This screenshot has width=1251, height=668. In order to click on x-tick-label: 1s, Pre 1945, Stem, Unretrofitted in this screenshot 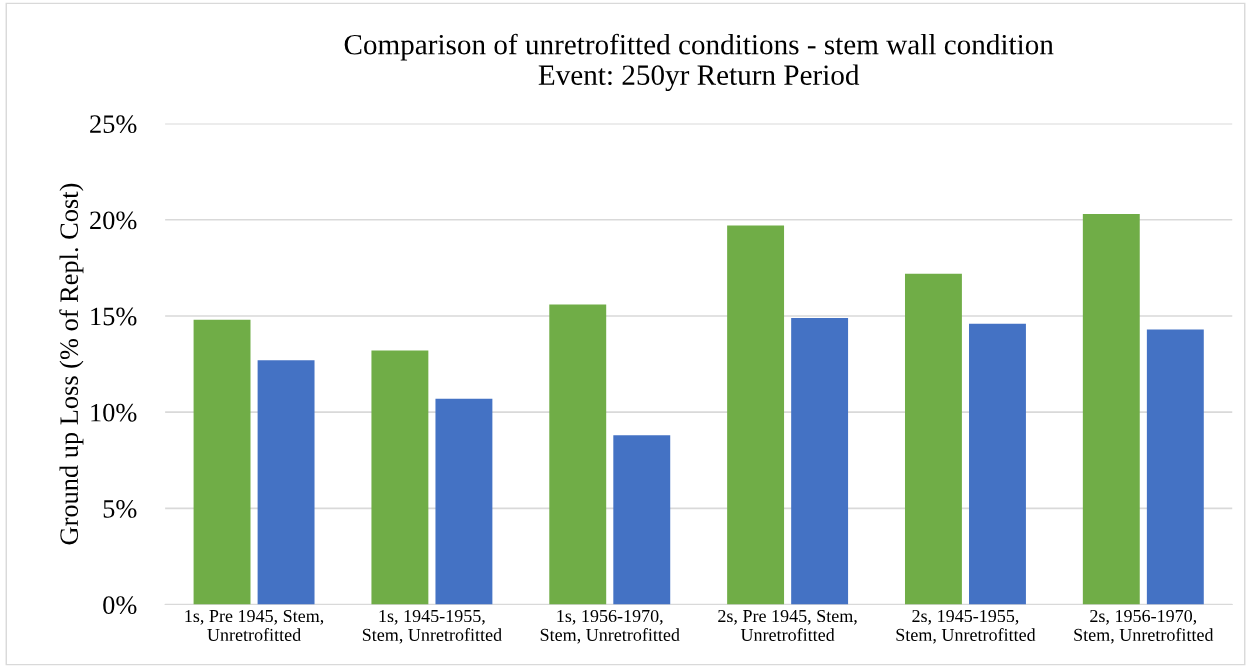, I will do `click(254, 625)`.